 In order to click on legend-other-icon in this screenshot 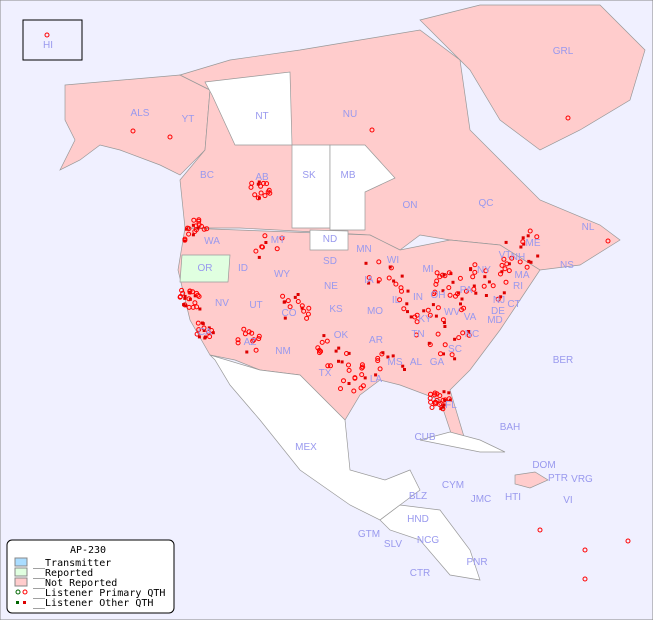, I will do `click(17, 602)`.